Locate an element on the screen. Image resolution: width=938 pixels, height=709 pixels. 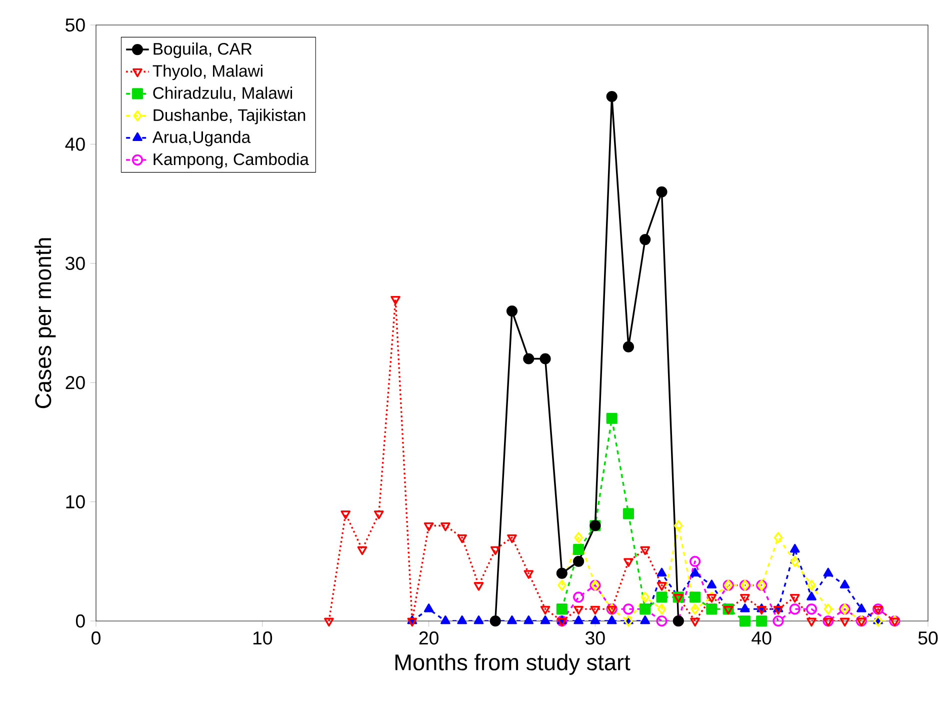
x-tick-label: 0 is located at coordinates (96, 638).